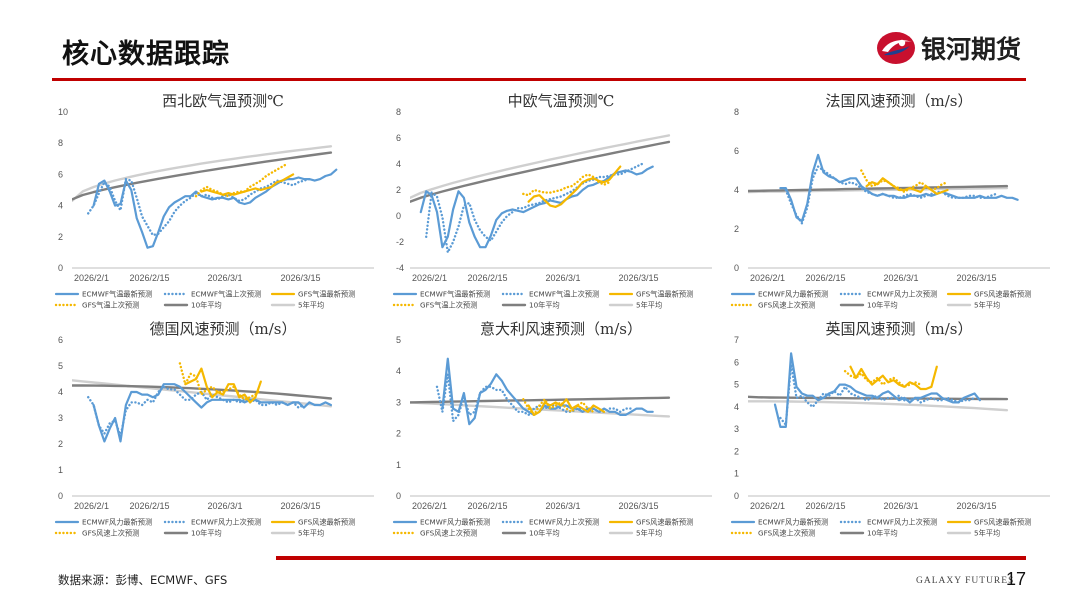  I want to click on legend-label: ECMWF风力上次预测, so click(902, 294).